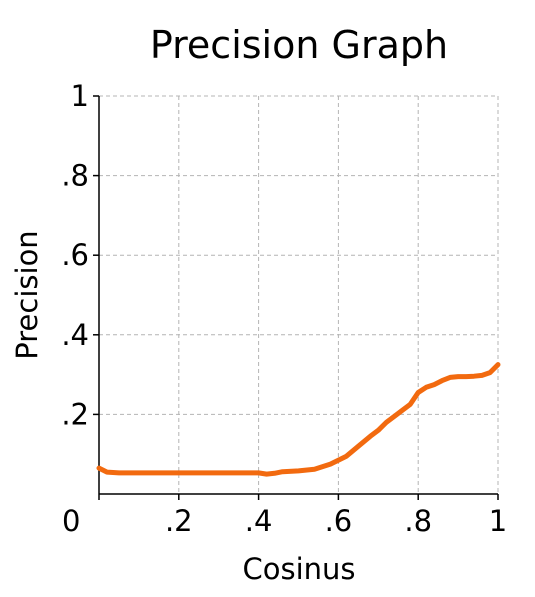  Describe the element at coordinates (259, 521) in the screenshot. I see `x-tick-label: .4` at that location.